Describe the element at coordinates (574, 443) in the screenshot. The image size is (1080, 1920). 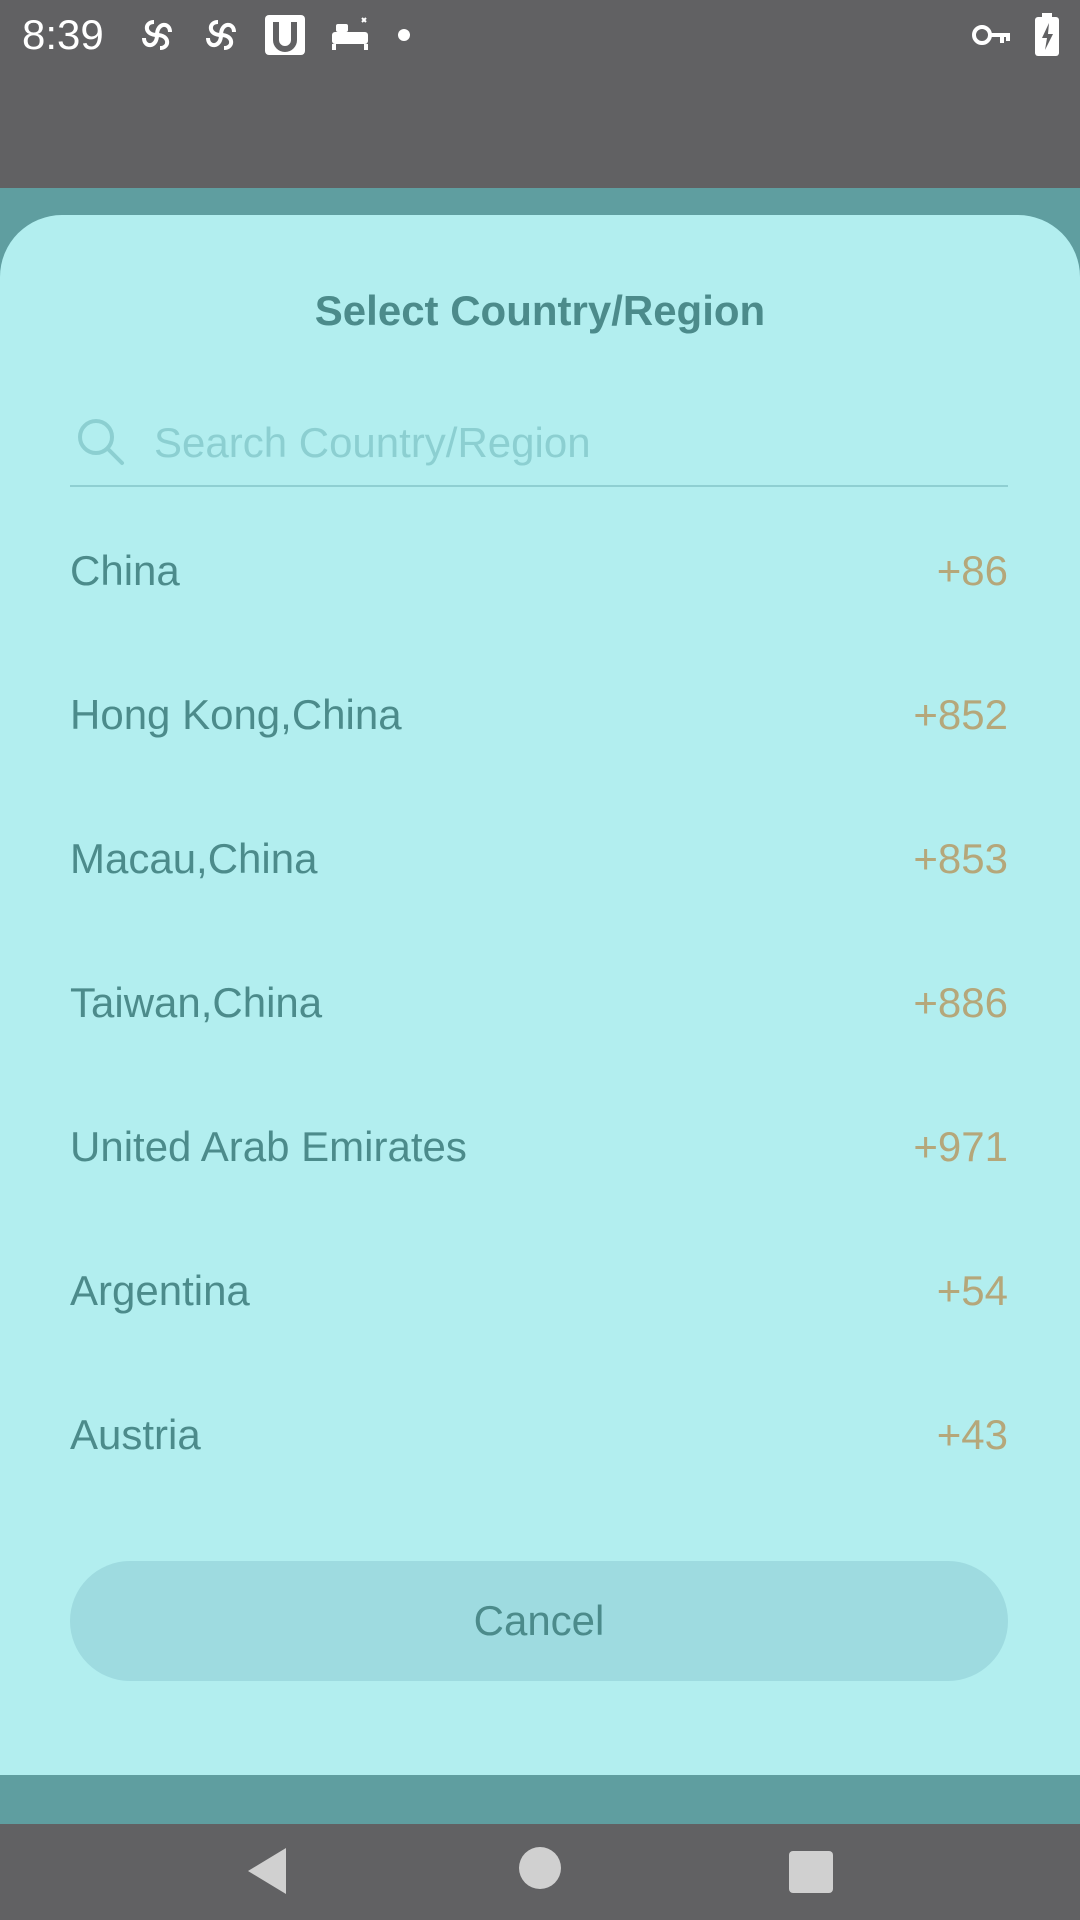
I see `search-input` at that location.